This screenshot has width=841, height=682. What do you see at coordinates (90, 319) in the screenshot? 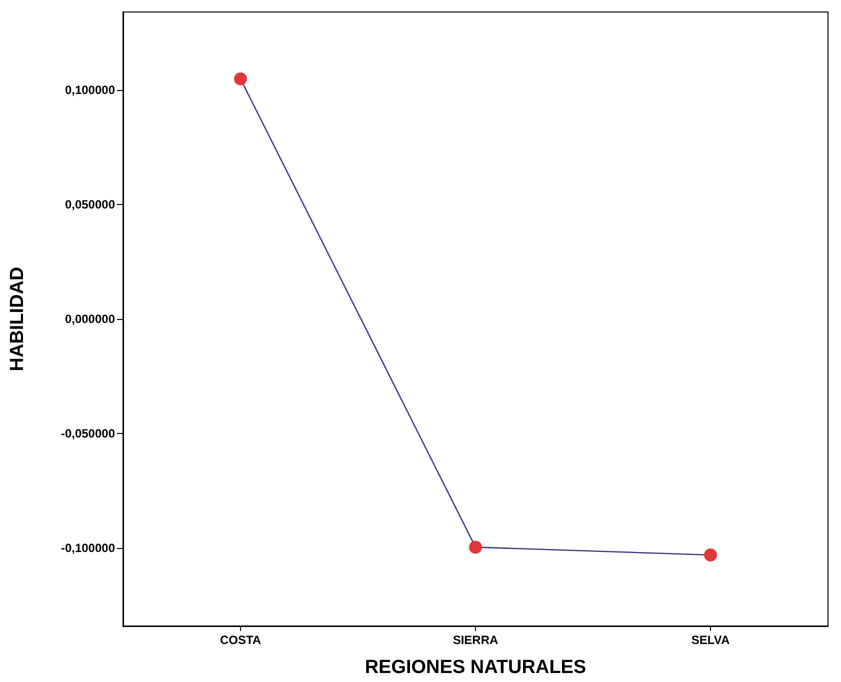
I see `y-tick-label: 0,000000` at bounding box center [90, 319].